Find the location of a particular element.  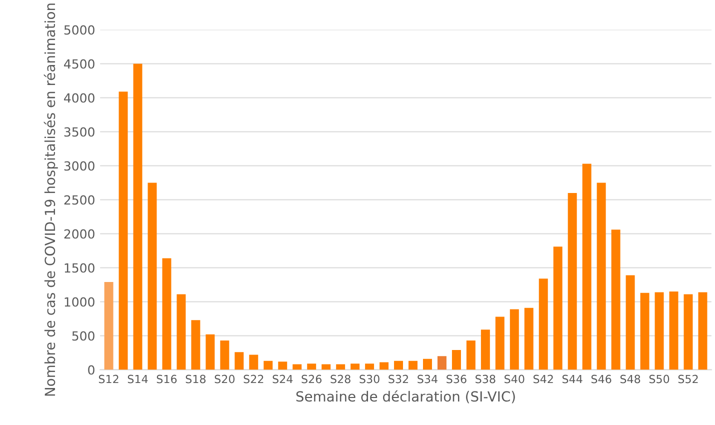

x-tick-label: S34 is located at coordinates (428, 379).